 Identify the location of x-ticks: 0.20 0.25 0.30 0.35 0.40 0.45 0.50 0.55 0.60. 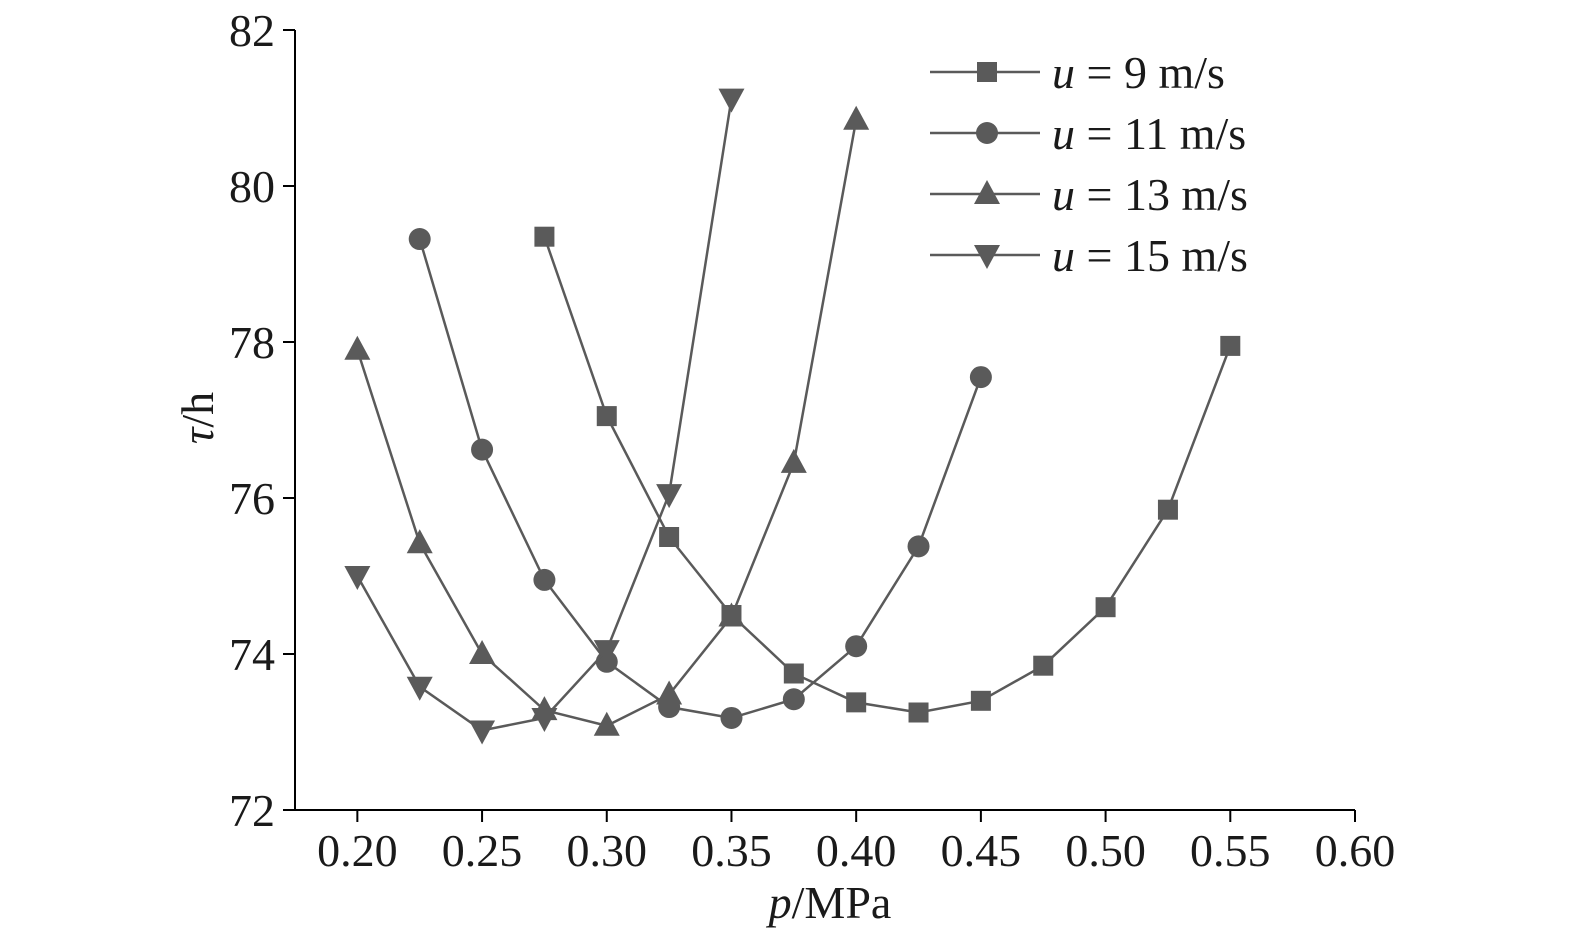
(856, 843).